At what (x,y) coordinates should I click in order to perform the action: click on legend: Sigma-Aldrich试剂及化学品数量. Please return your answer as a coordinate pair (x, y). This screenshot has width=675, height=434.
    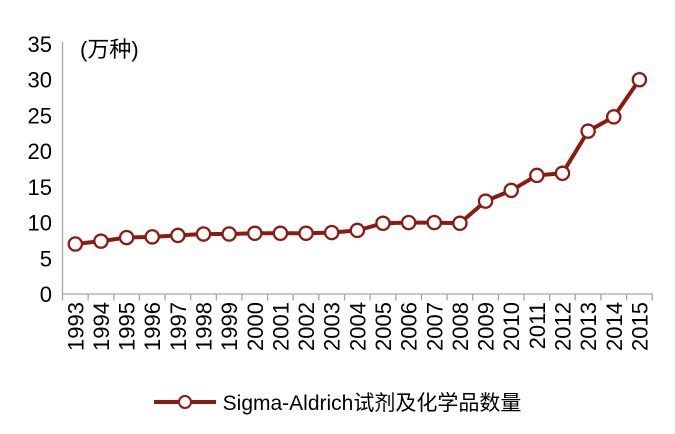
    Looking at the image, I should click on (337, 402).